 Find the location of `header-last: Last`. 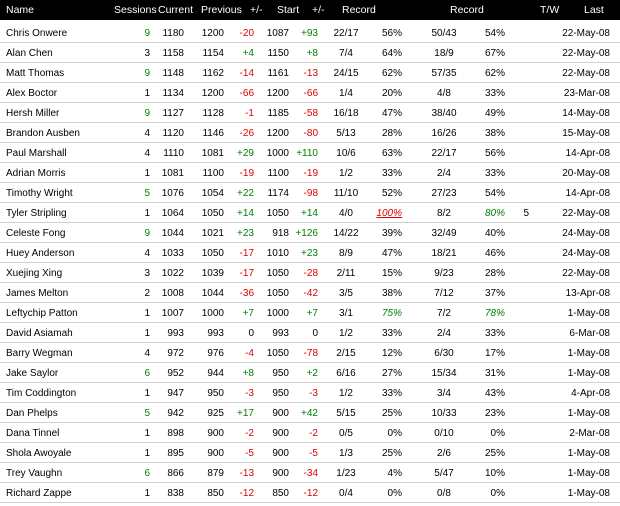

header-last: Last is located at coordinates (594, 10).